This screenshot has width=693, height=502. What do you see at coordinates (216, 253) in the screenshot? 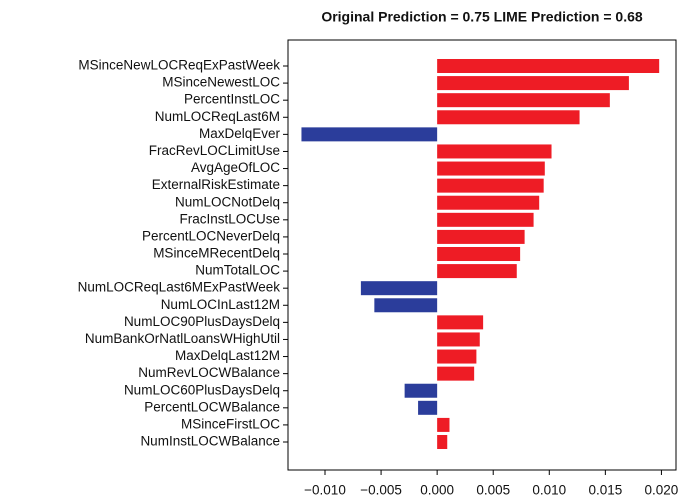
I see `y-tick-label: MSinceMRecentDelq` at bounding box center [216, 253].